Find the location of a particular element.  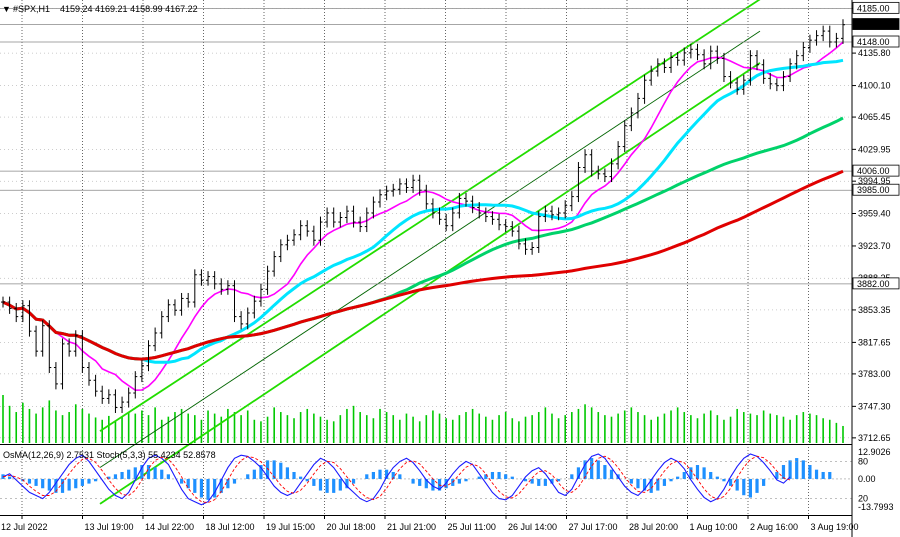

price-tick-label: 3959.40 is located at coordinates (874, 213).